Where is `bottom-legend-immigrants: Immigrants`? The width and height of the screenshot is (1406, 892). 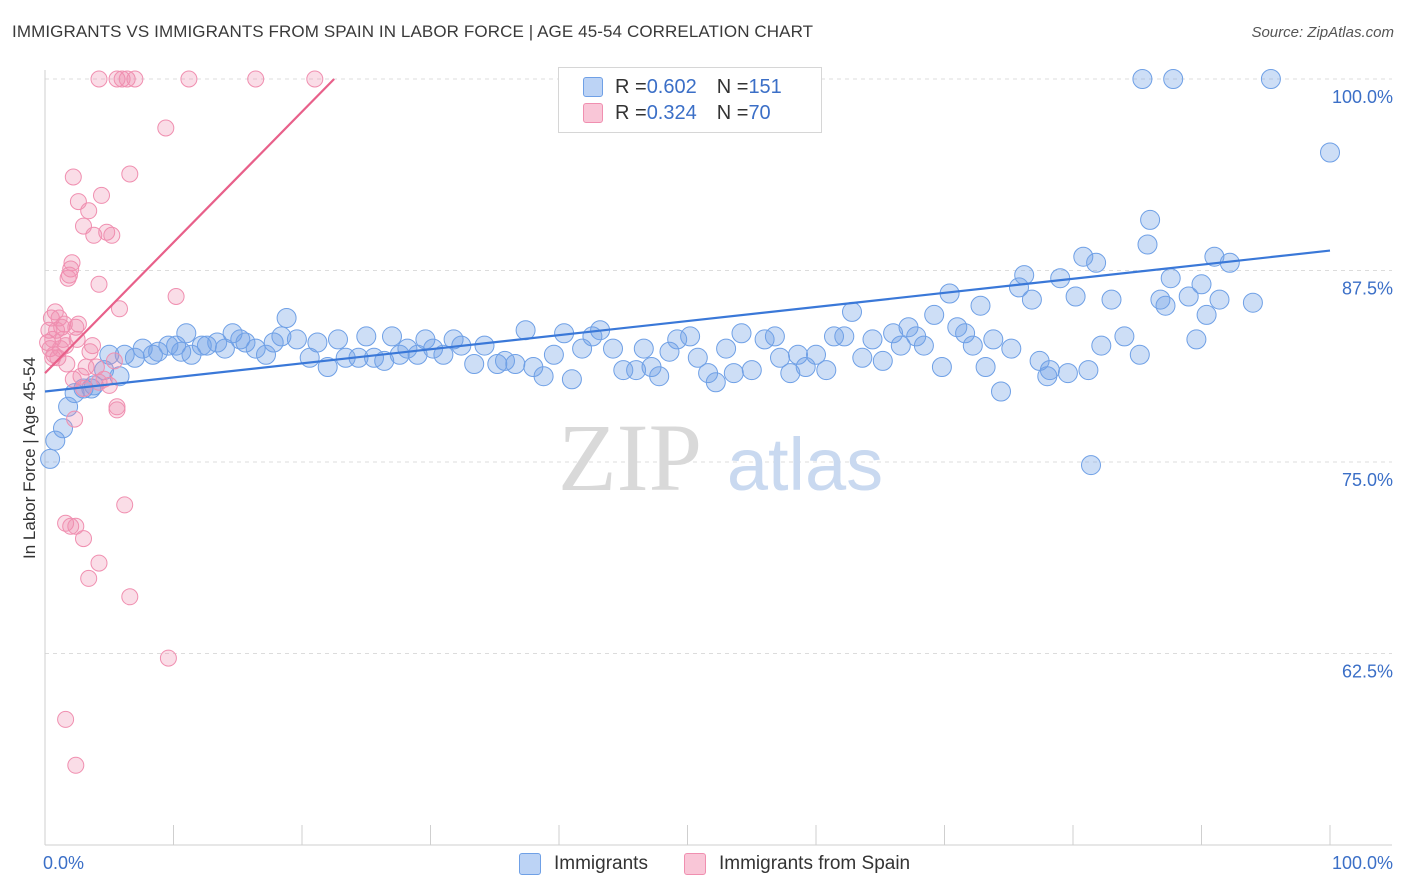
bottom-legend-immigrants: Immigrants is located at coordinates (583, 864).